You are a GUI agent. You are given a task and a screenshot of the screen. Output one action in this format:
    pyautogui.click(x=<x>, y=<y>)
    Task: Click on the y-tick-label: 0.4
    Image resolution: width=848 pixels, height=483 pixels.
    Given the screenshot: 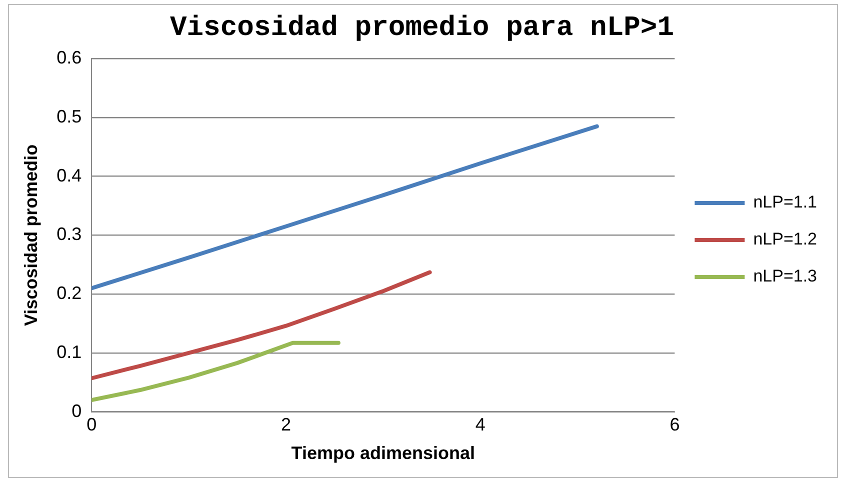 What is the action you would take?
    pyautogui.click(x=69, y=175)
    